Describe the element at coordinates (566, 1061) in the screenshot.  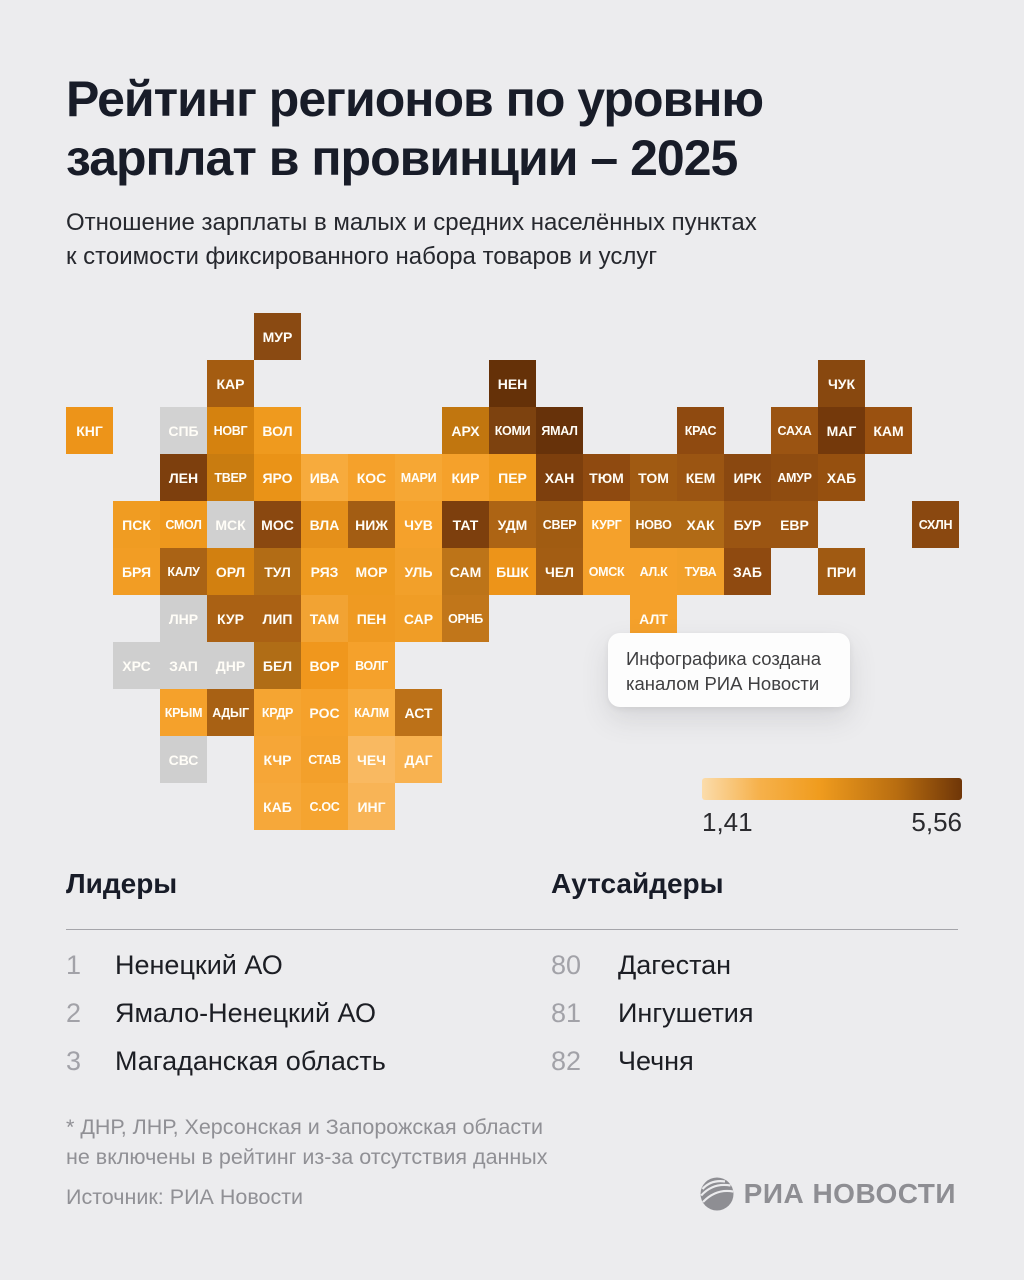
I see `rank-number: 82` at that location.